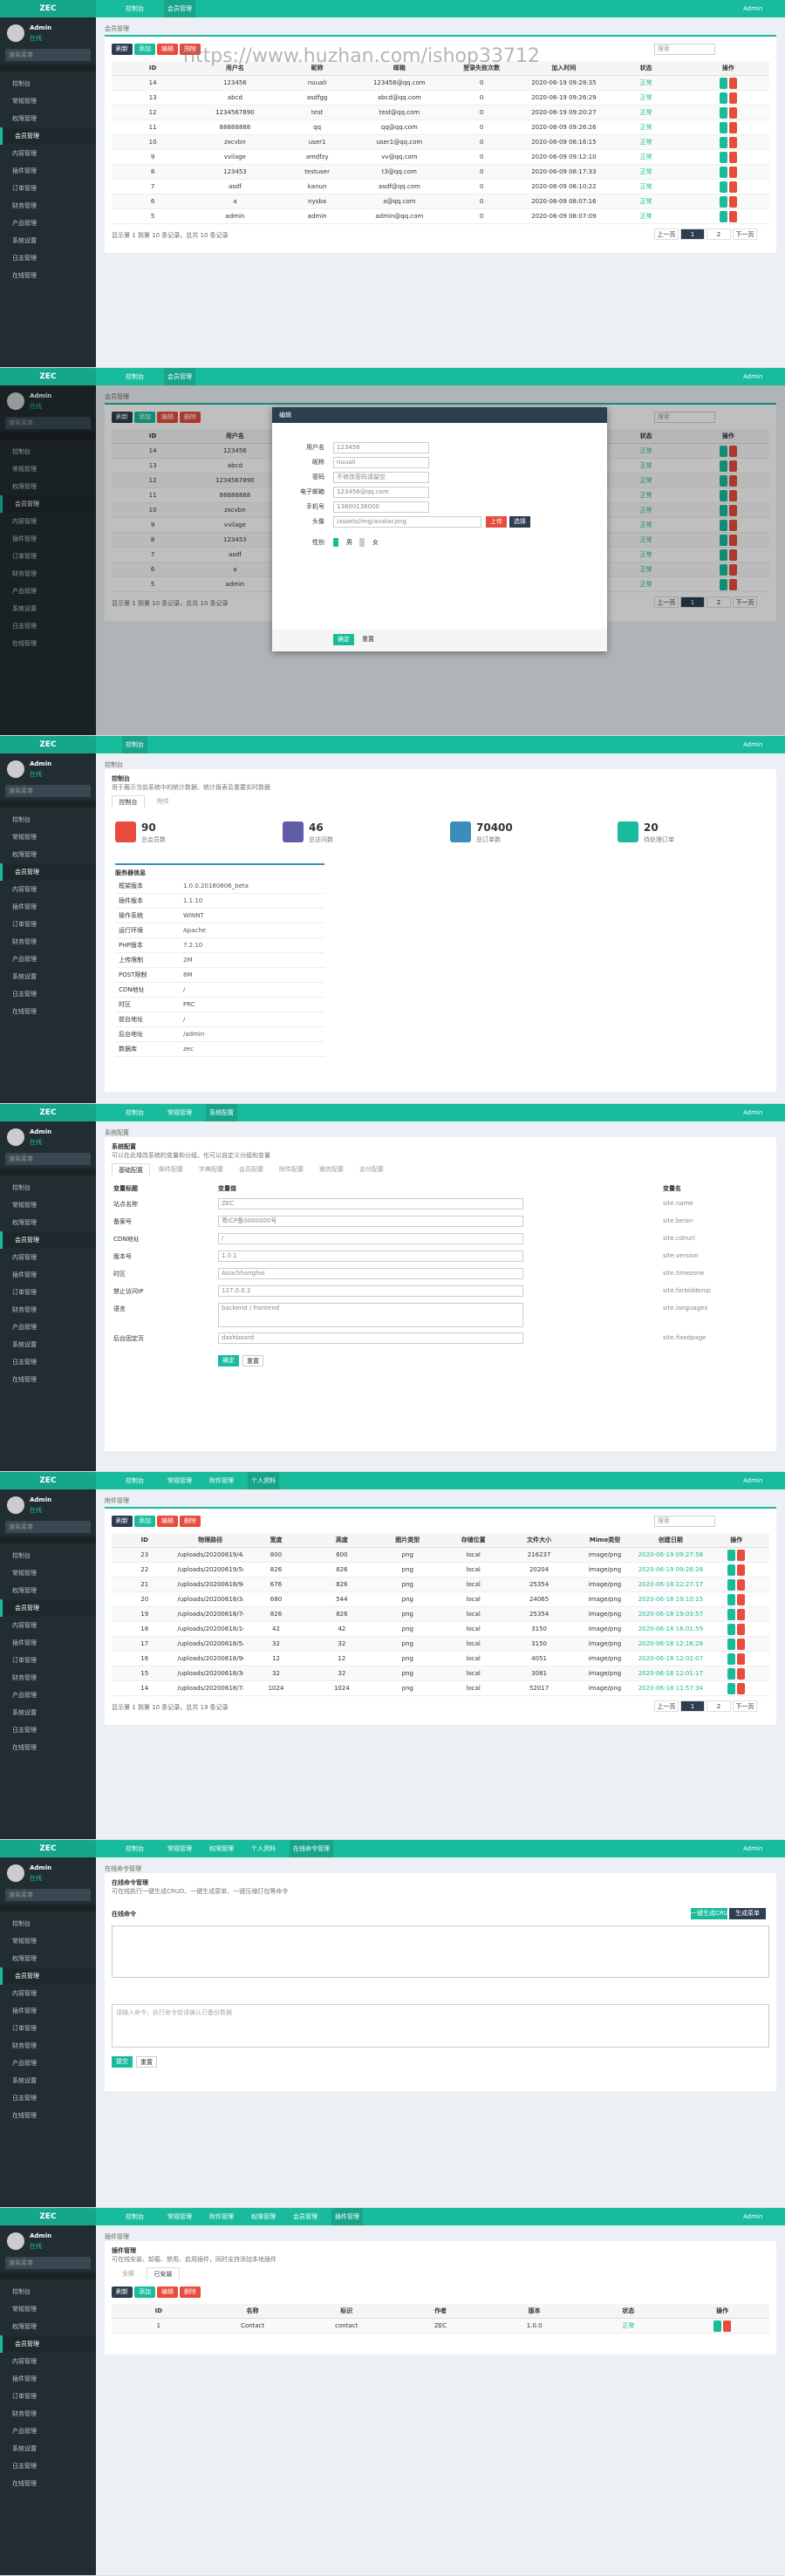 The height and width of the screenshot is (2576, 785). What do you see at coordinates (407, 522) in the screenshot?
I see `field-input: /assets/img/avatar.png` at bounding box center [407, 522].